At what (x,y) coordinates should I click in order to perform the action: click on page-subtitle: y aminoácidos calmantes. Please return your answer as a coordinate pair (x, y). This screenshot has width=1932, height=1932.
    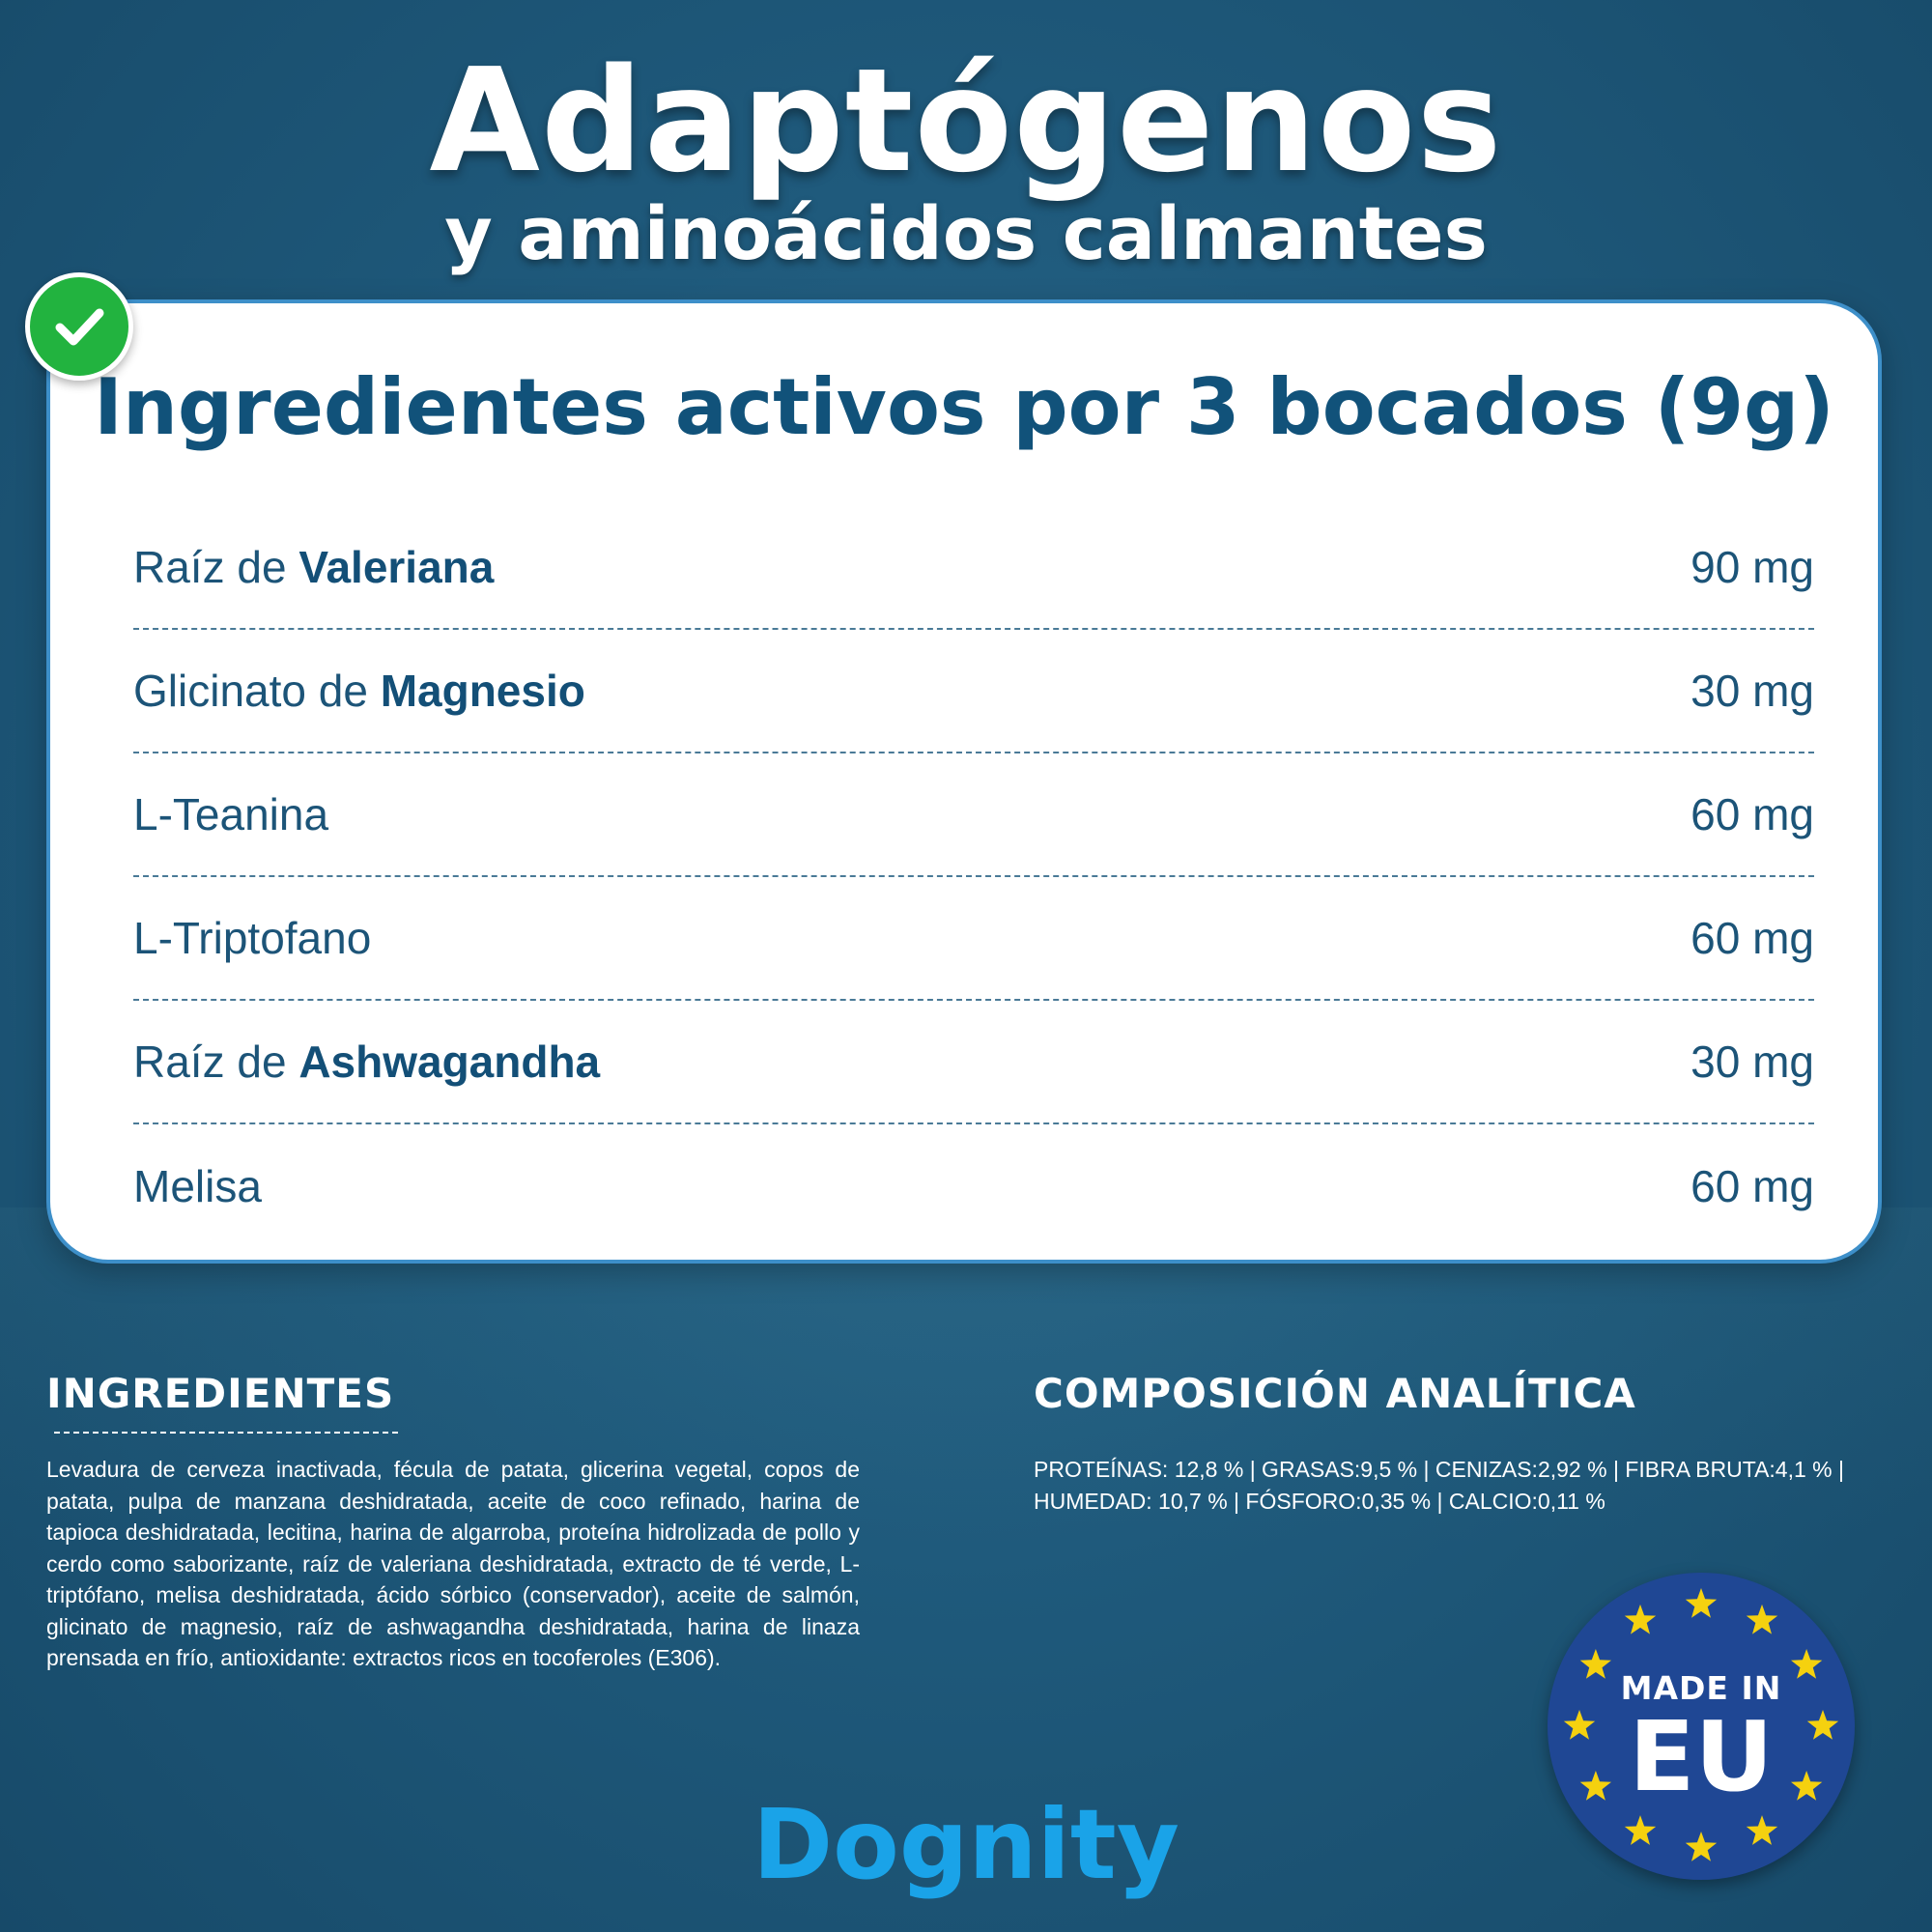
    Looking at the image, I should click on (966, 233).